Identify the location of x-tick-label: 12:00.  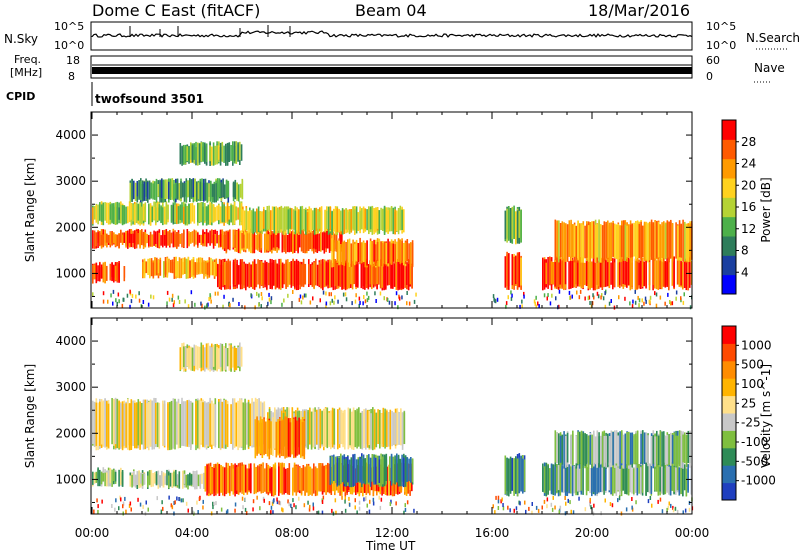
(392, 533).